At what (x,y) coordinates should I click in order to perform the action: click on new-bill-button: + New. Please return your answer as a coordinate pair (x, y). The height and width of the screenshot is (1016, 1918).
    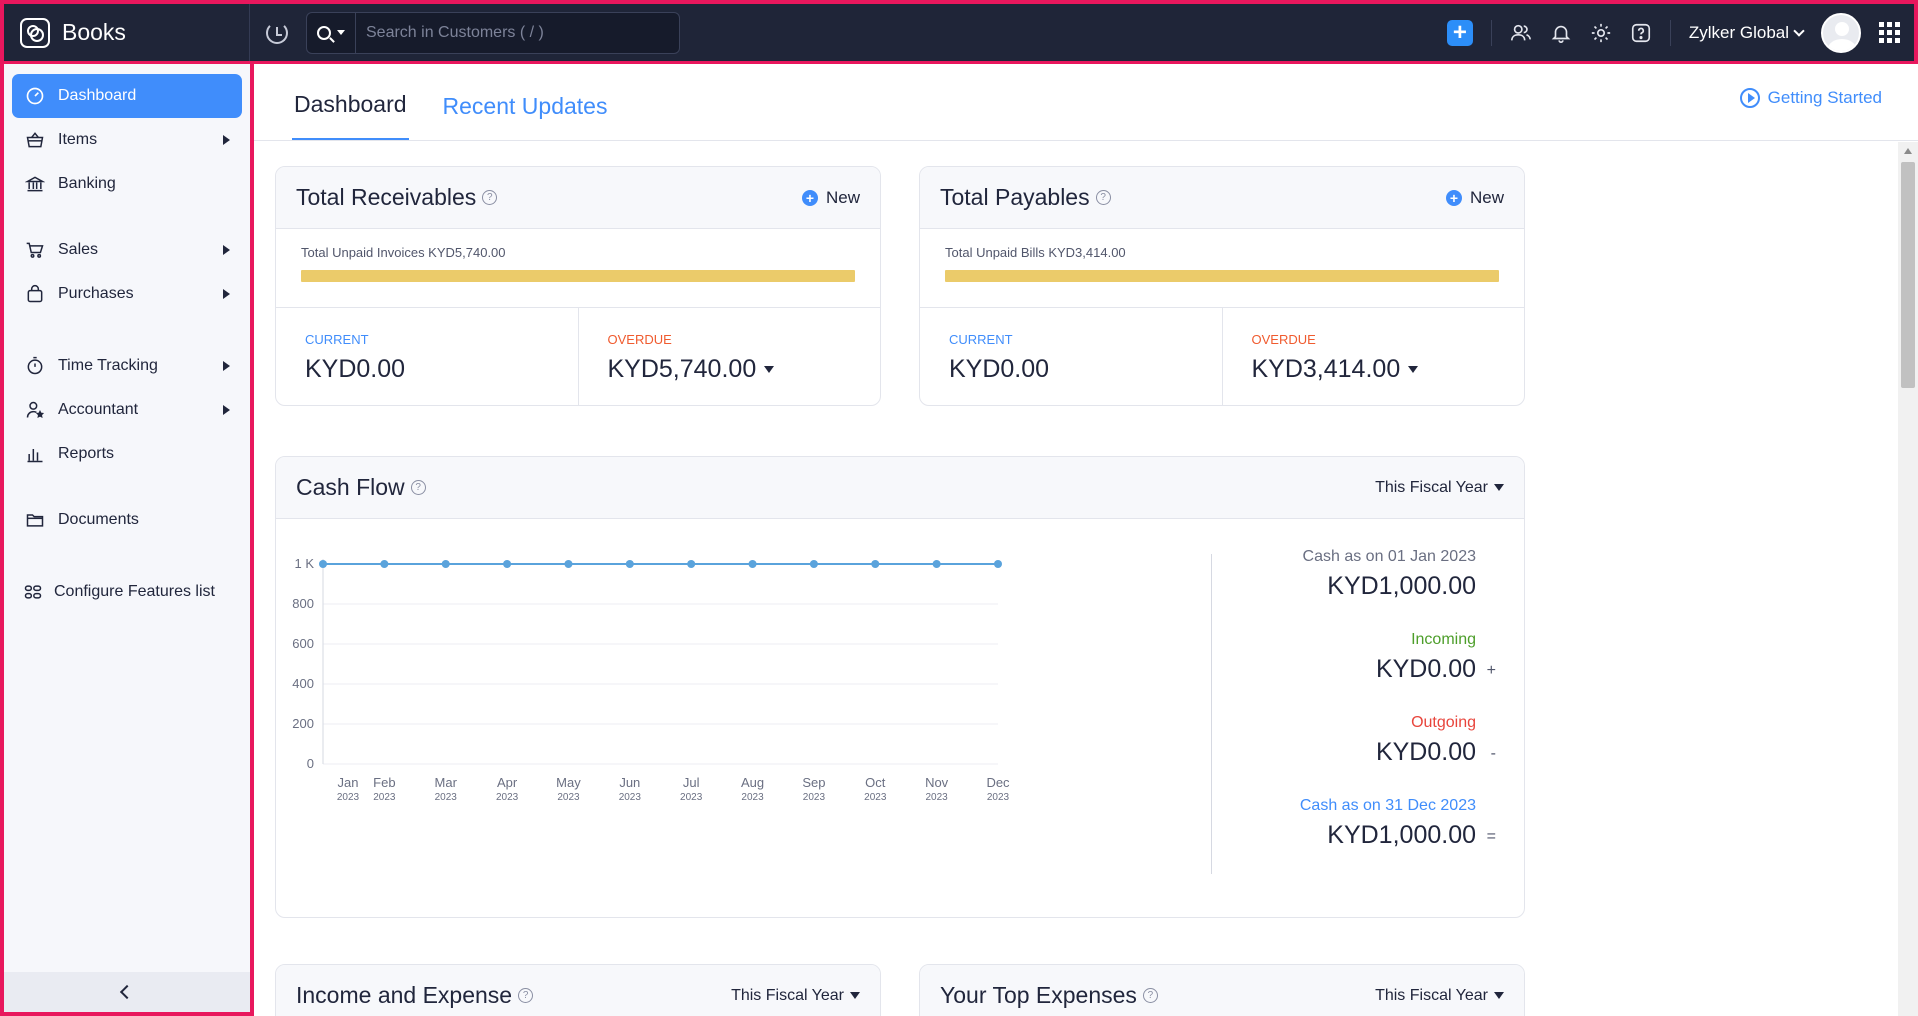
    Looking at the image, I should click on (1474, 198).